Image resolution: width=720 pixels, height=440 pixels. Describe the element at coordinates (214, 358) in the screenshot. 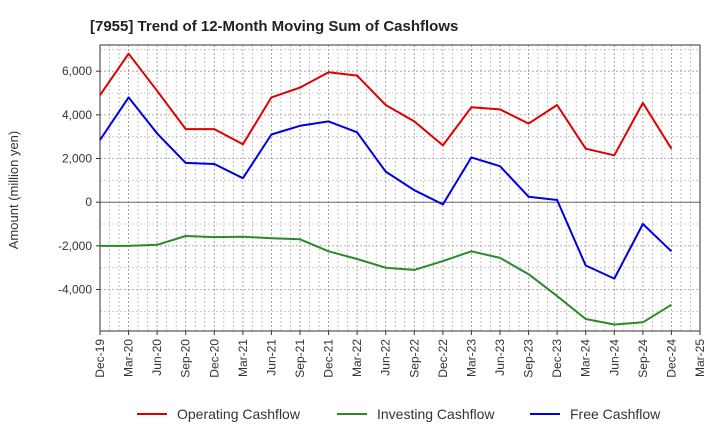

I see `x-tick-label: Dec-20` at that location.